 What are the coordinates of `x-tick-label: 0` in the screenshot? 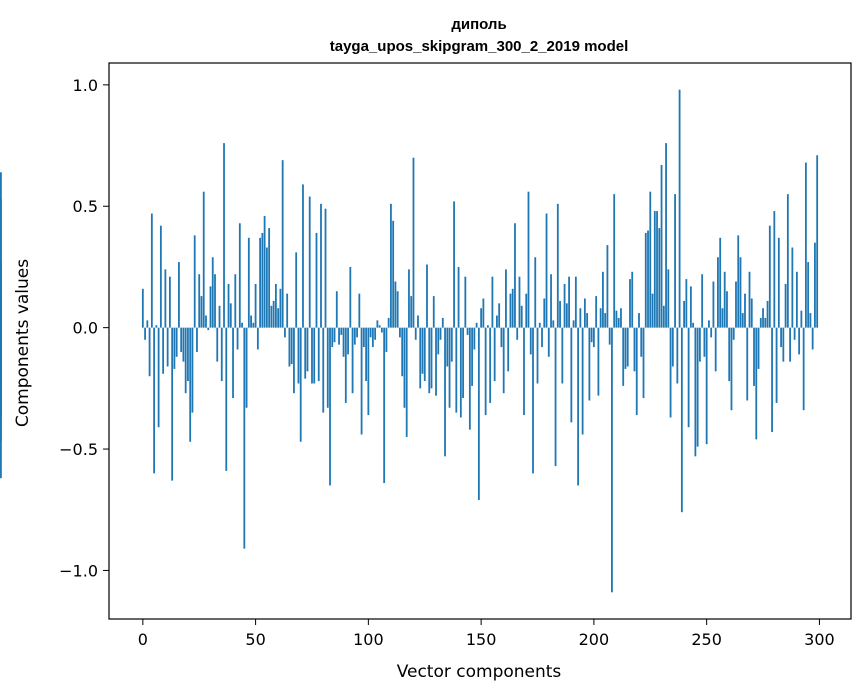 It's located at (143, 639).